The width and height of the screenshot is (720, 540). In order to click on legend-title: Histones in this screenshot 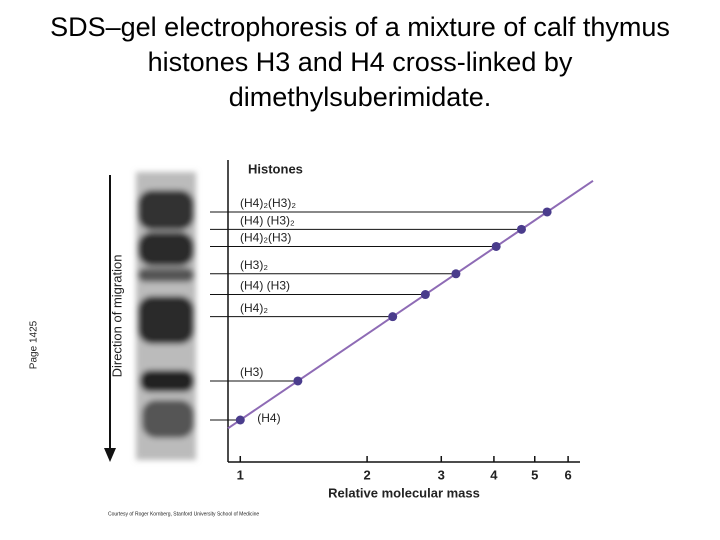, I will do `click(275, 168)`.